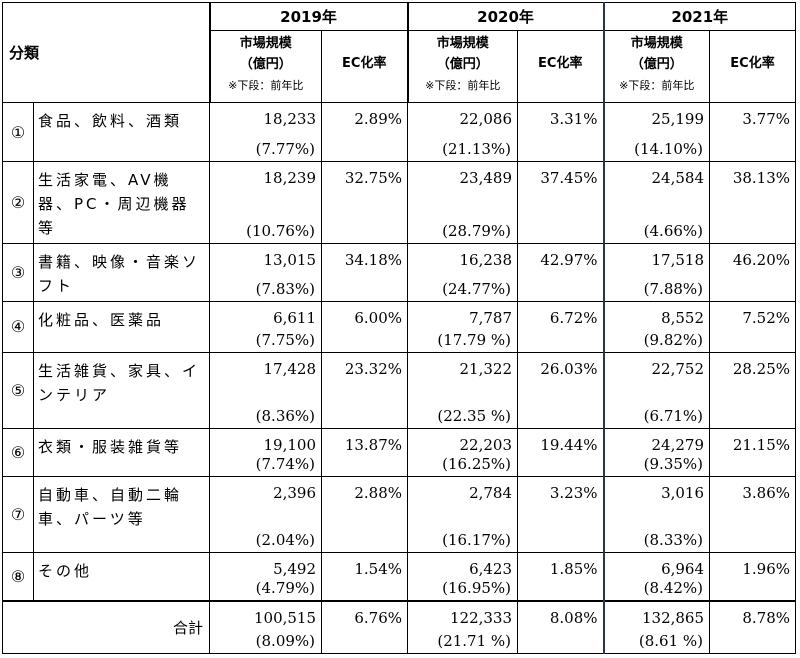  What do you see at coordinates (486, 444) in the screenshot?
I see `market-size-value: 22,203` at bounding box center [486, 444].